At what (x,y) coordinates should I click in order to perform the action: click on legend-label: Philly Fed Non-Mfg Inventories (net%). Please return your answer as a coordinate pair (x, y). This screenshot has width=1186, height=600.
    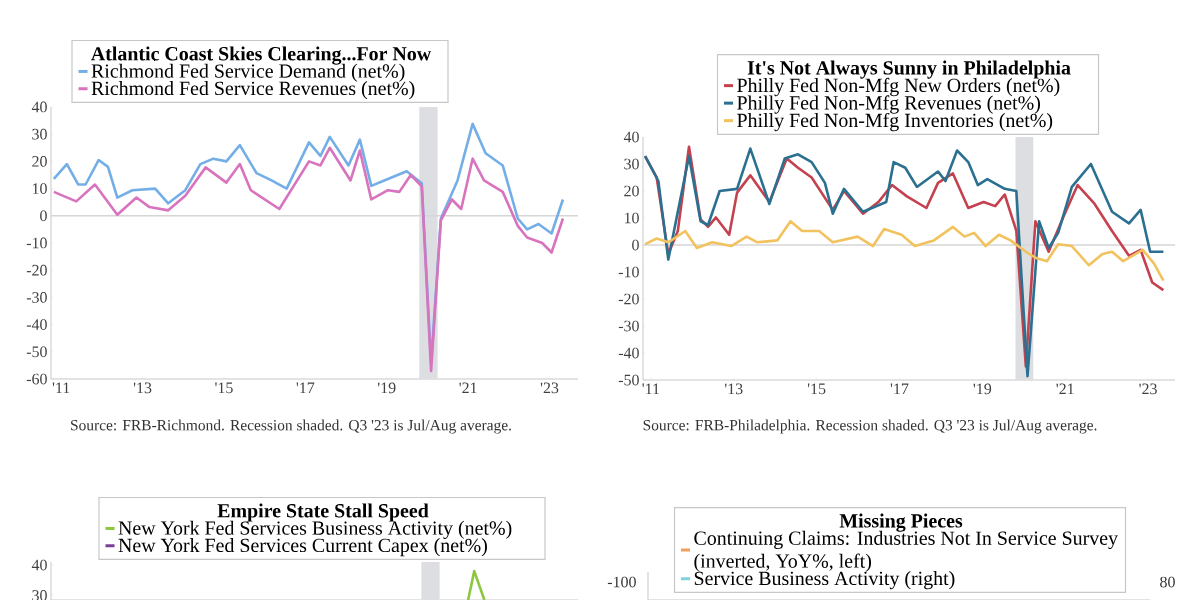
    Looking at the image, I should click on (895, 122).